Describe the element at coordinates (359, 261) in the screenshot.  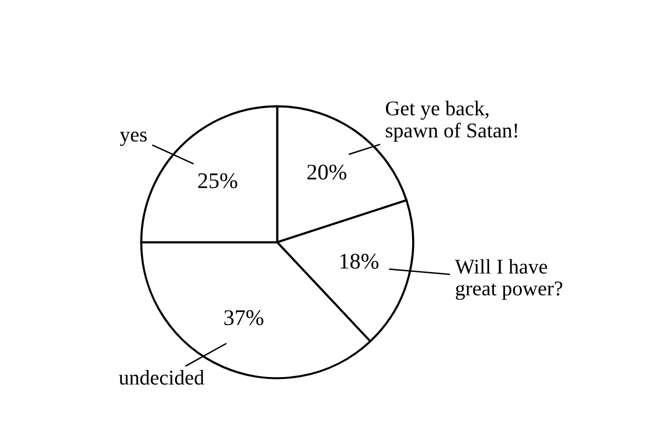
I see `data-label: 18%` at that location.